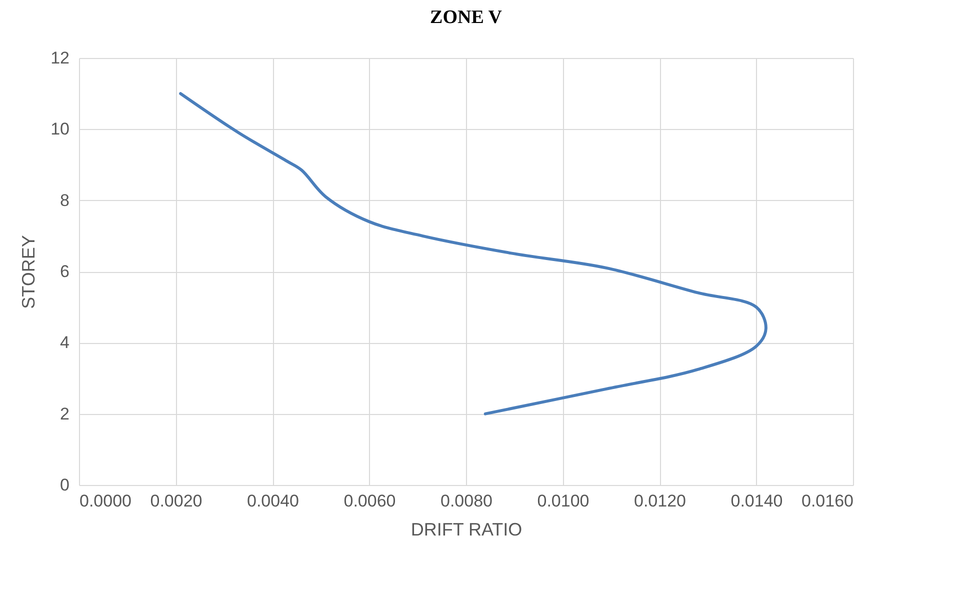 This screenshot has width=957, height=613. Describe the element at coordinates (60, 129) in the screenshot. I see `y-tick-label: 10` at that location.